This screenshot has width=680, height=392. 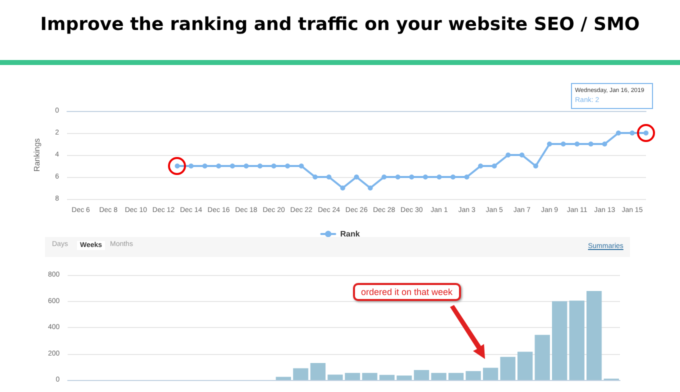 What do you see at coordinates (37, 155) in the screenshot?
I see `y-axis-title: Rankings` at bounding box center [37, 155].